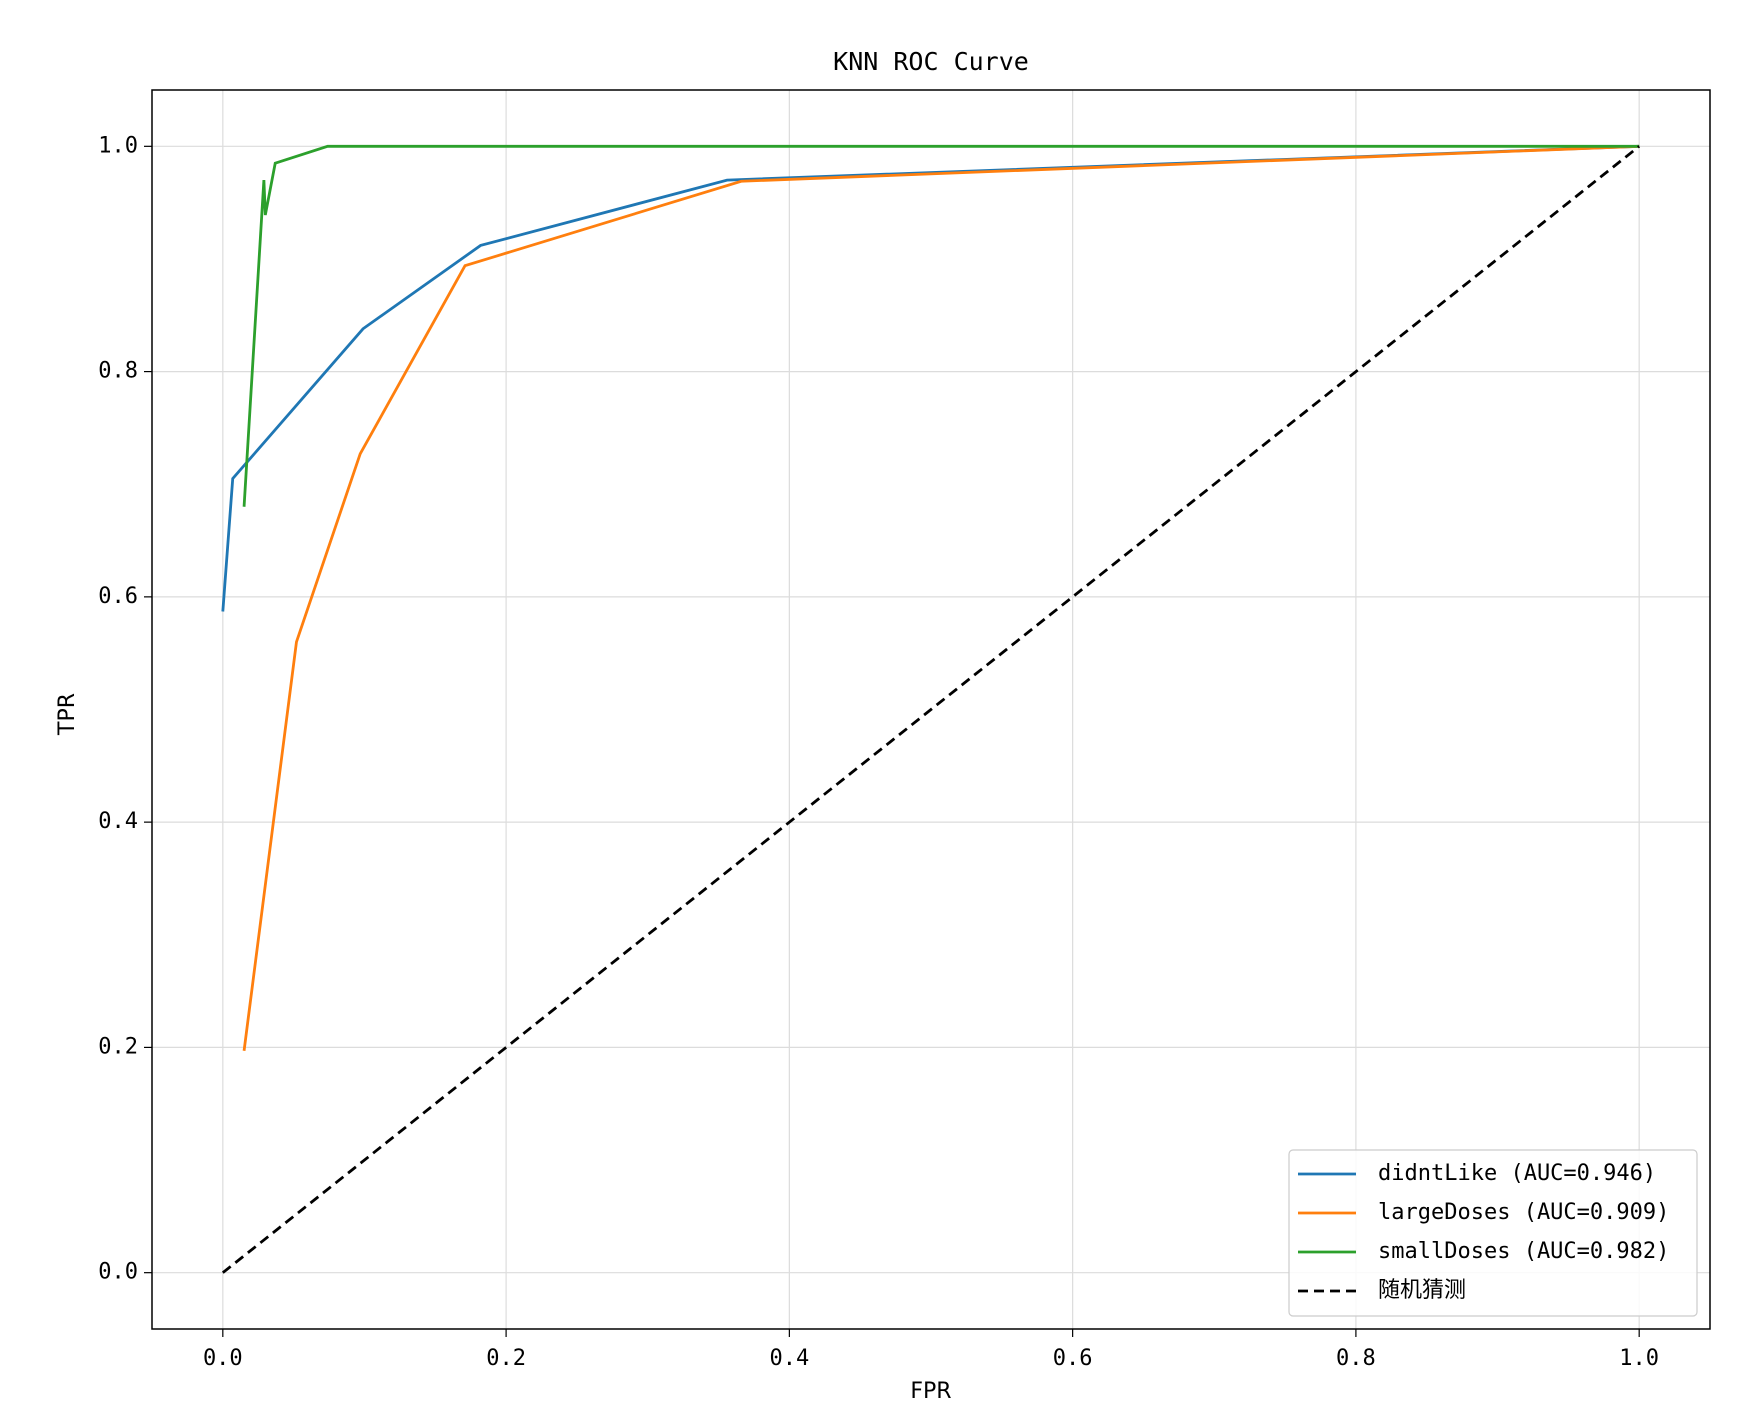 The width and height of the screenshot is (1737, 1402). What do you see at coordinates (1073, 1358) in the screenshot?
I see `x-tick-label: 0.6` at bounding box center [1073, 1358].